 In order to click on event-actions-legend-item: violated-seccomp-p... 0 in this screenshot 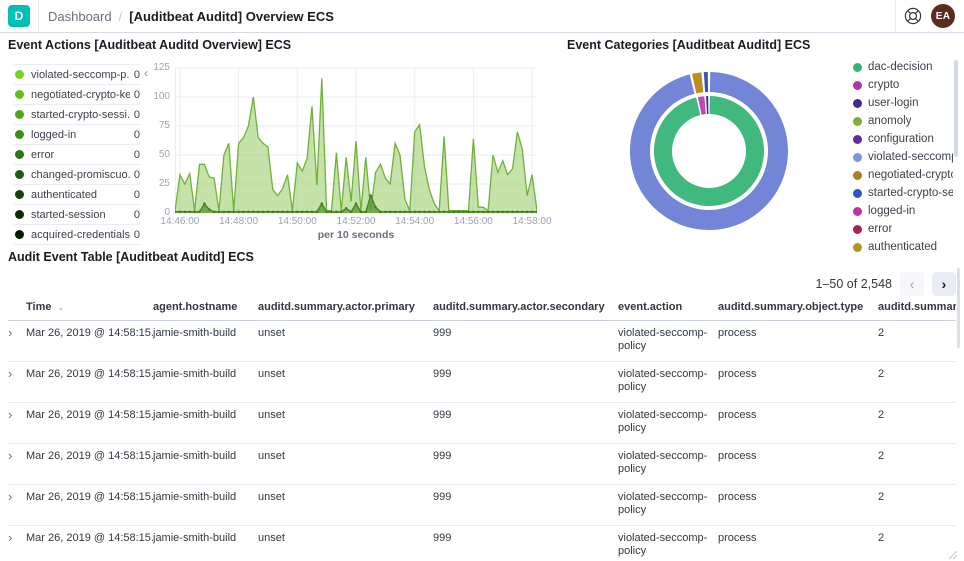, I will do `click(77, 74)`.